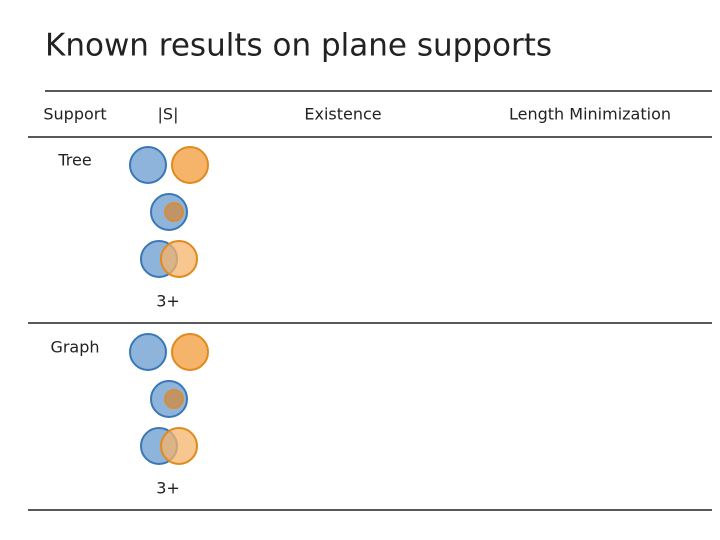 The height and width of the screenshot is (540, 720). What do you see at coordinates (133, 228) in the screenshot?
I see `table-row: Tree 3+` at bounding box center [133, 228].